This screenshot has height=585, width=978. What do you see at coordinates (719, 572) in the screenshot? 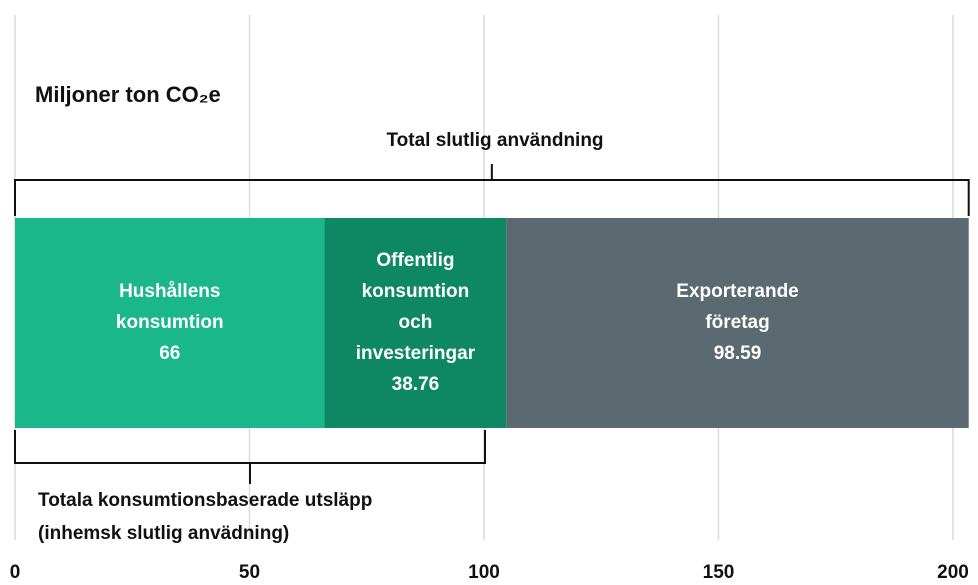
I see `x-tick-label: 150` at bounding box center [719, 572].